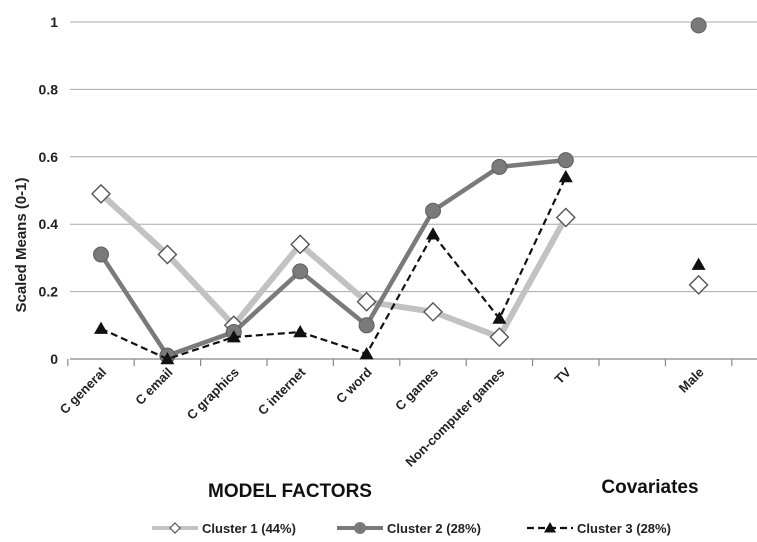 This screenshot has width=757, height=542. Describe the element at coordinates (54, 22) in the screenshot. I see `y-tick-label: 1` at that location.